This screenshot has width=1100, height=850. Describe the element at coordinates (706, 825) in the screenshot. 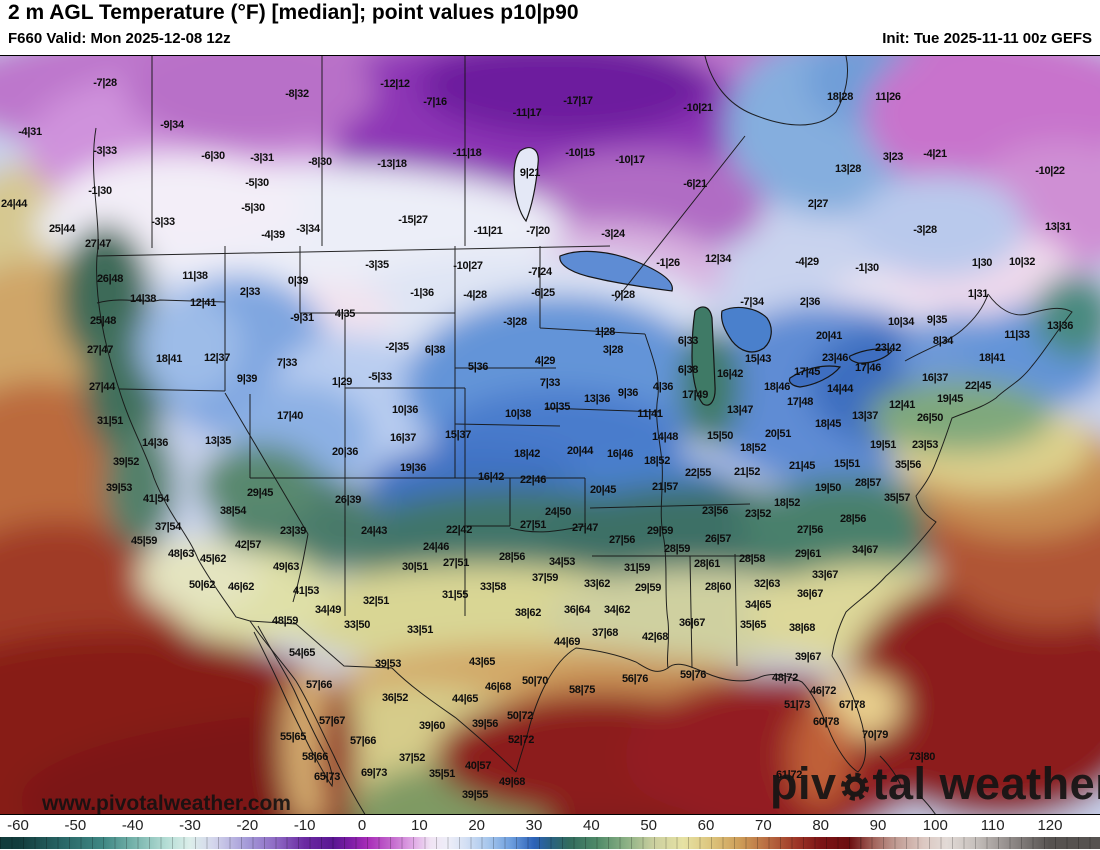

I see `colorbar-tick-label: 60` at that location.